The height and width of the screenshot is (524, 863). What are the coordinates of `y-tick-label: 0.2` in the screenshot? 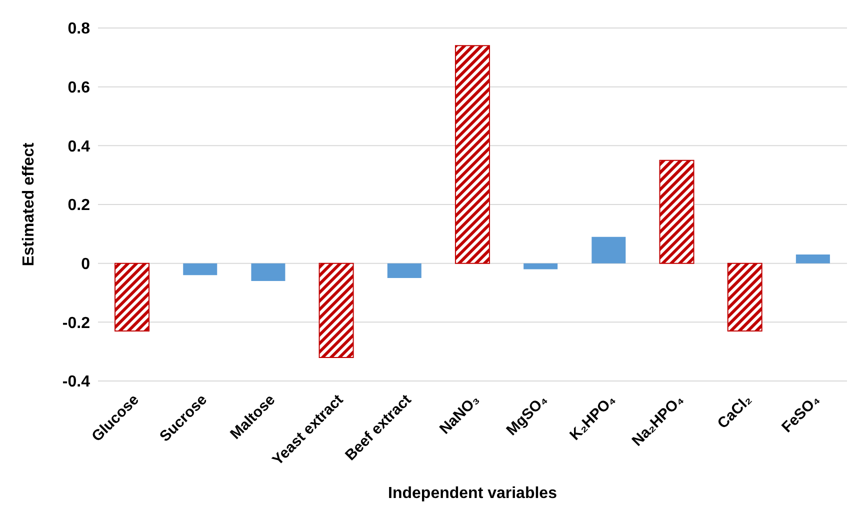 It's located at (79, 205).